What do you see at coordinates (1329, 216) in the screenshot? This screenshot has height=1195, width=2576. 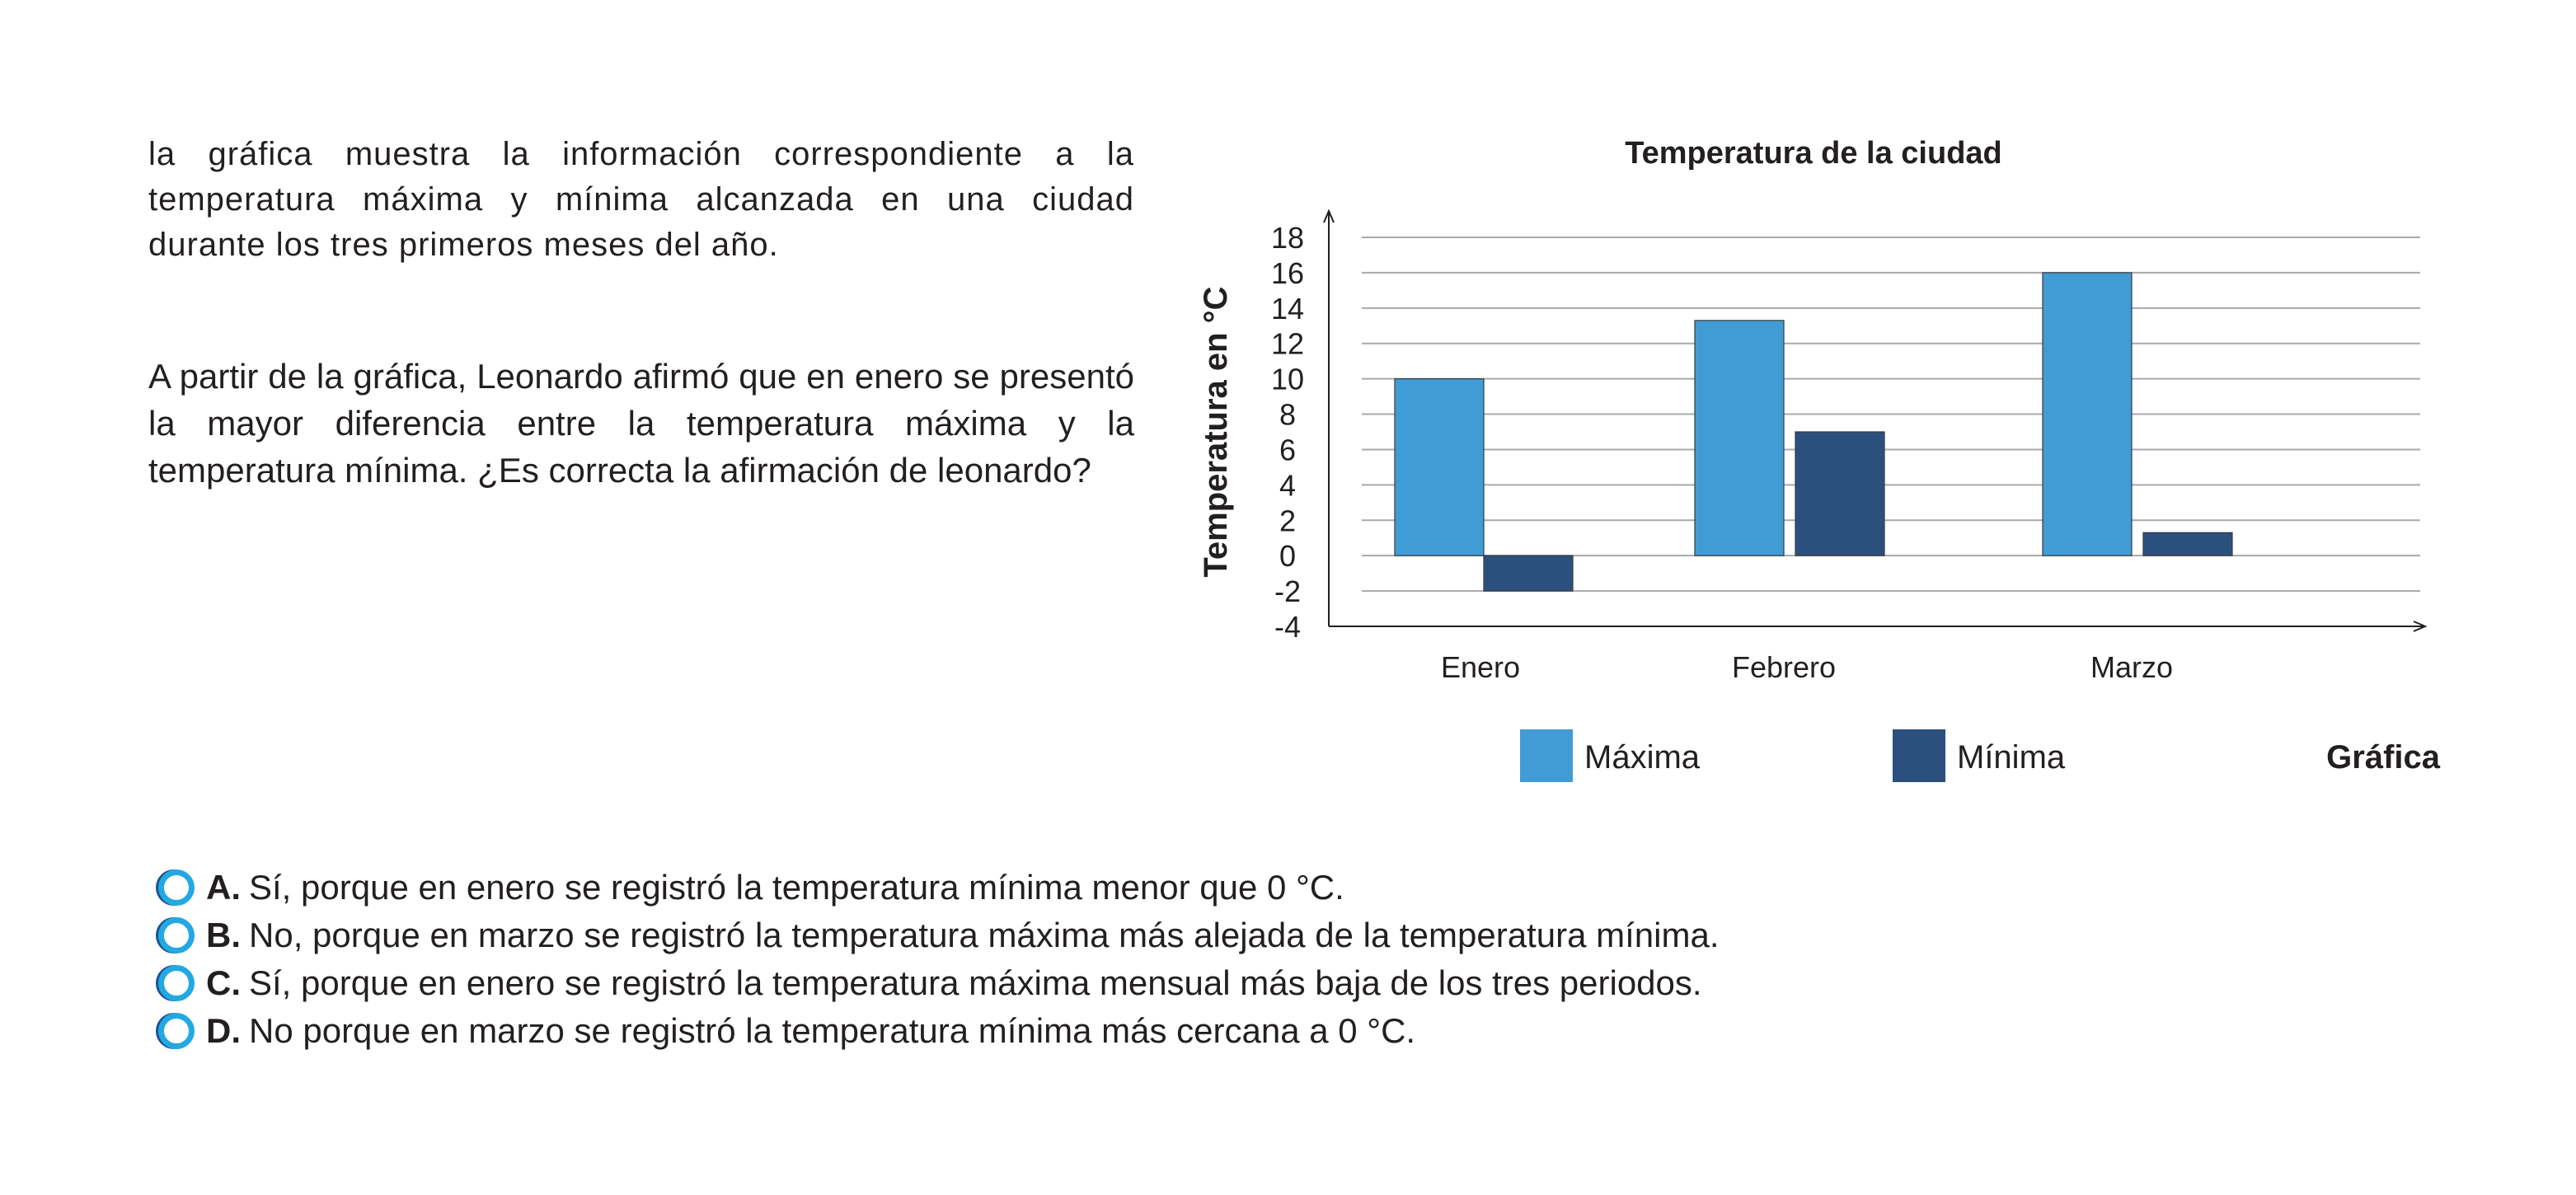 I see `y-axis-arrow` at bounding box center [1329, 216].